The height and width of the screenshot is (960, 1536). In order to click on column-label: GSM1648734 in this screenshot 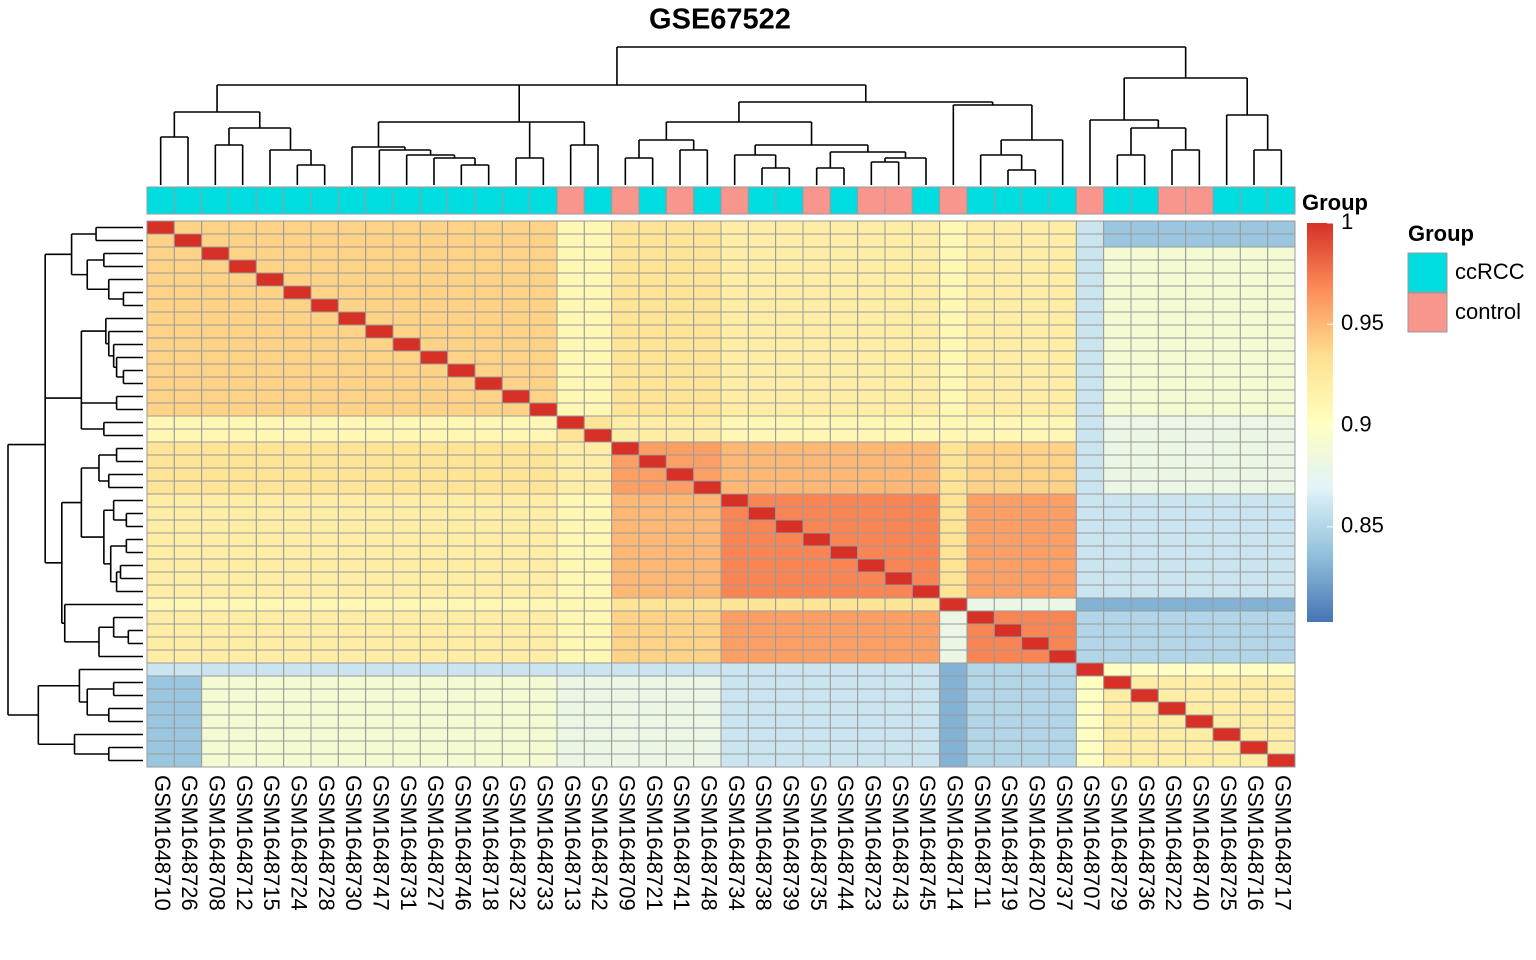, I will do `click(736, 843)`.